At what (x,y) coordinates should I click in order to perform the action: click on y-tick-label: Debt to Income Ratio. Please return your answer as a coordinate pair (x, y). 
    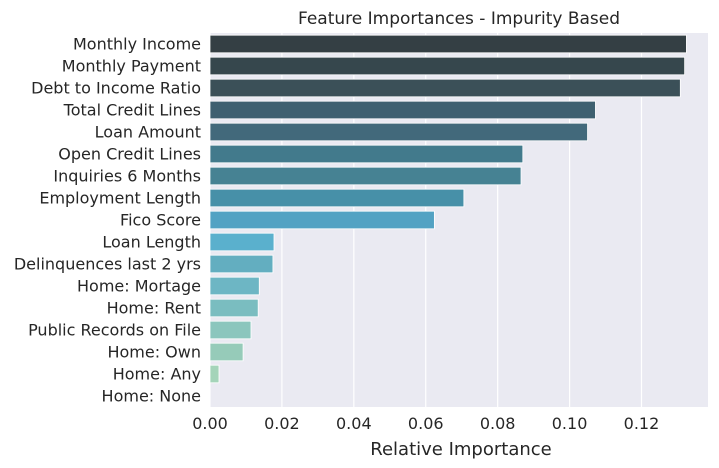
    Looking at the image, I should click on (116, 88).